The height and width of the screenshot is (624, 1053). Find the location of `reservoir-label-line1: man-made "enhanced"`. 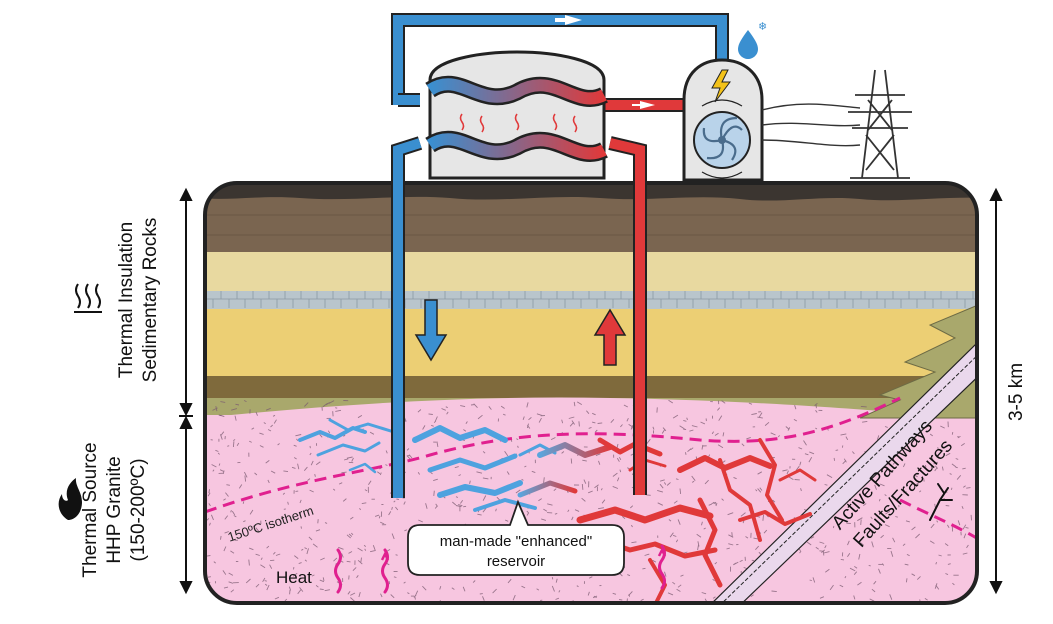

reservoir-label-line1: man-made "enhanced" is located at coordinates (516, 541).